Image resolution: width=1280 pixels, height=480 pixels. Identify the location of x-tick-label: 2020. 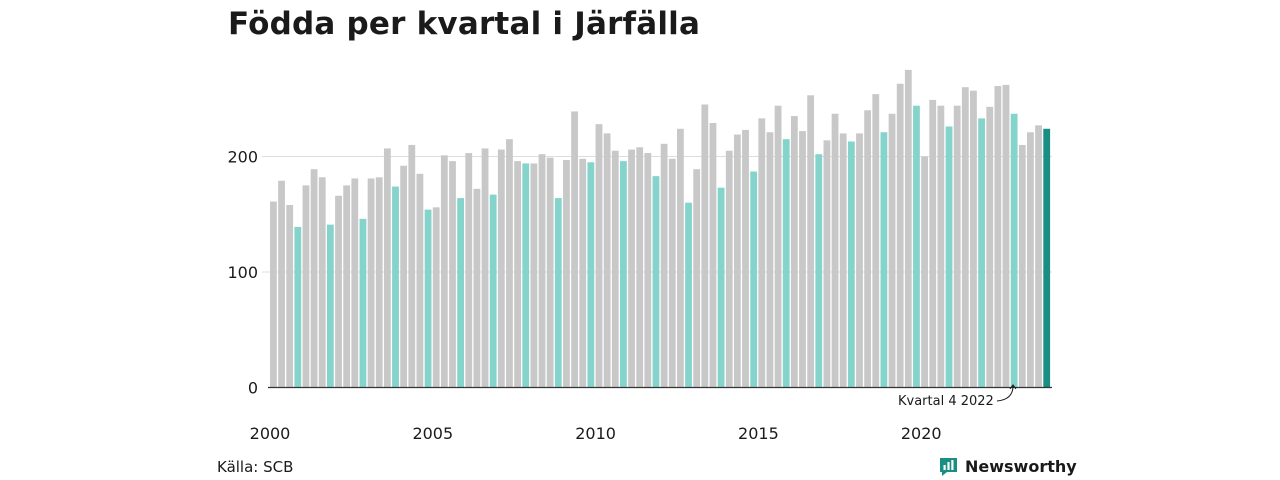
(921, 433).